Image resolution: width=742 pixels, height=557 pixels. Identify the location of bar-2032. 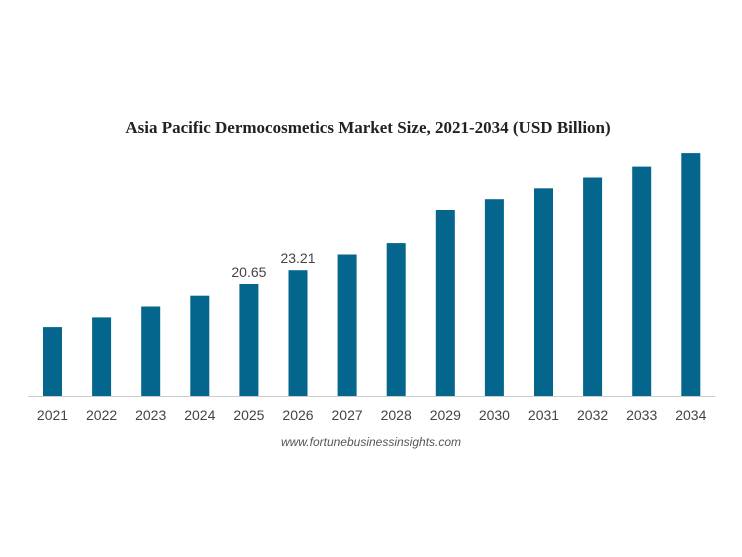
(593, 286).